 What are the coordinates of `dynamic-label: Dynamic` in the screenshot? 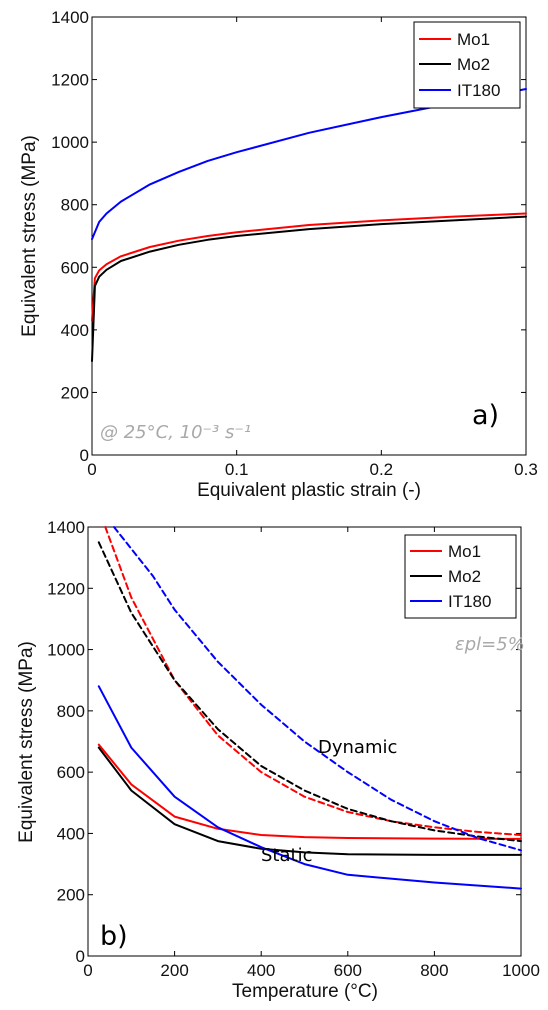 It's located at (357, 747).